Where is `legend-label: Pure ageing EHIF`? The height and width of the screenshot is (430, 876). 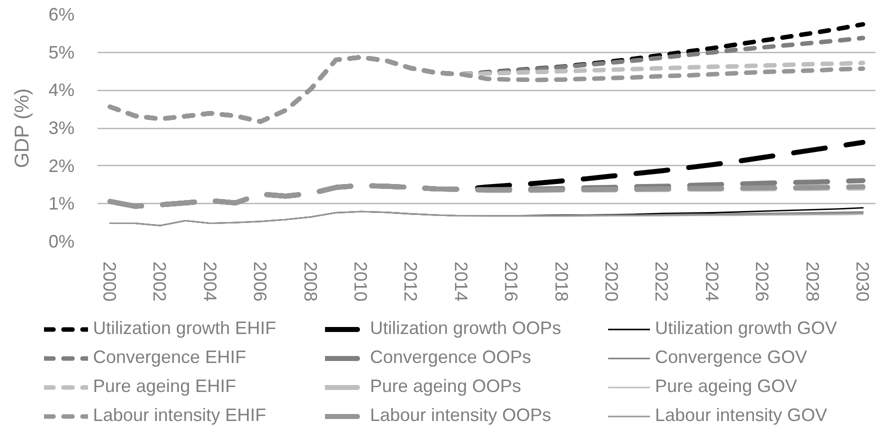
legend-label: Pure ageing EHIF is located at coordinates (164, 386).